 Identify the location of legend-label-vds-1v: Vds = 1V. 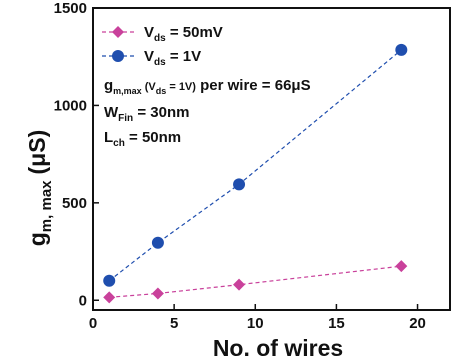
(172, 58).